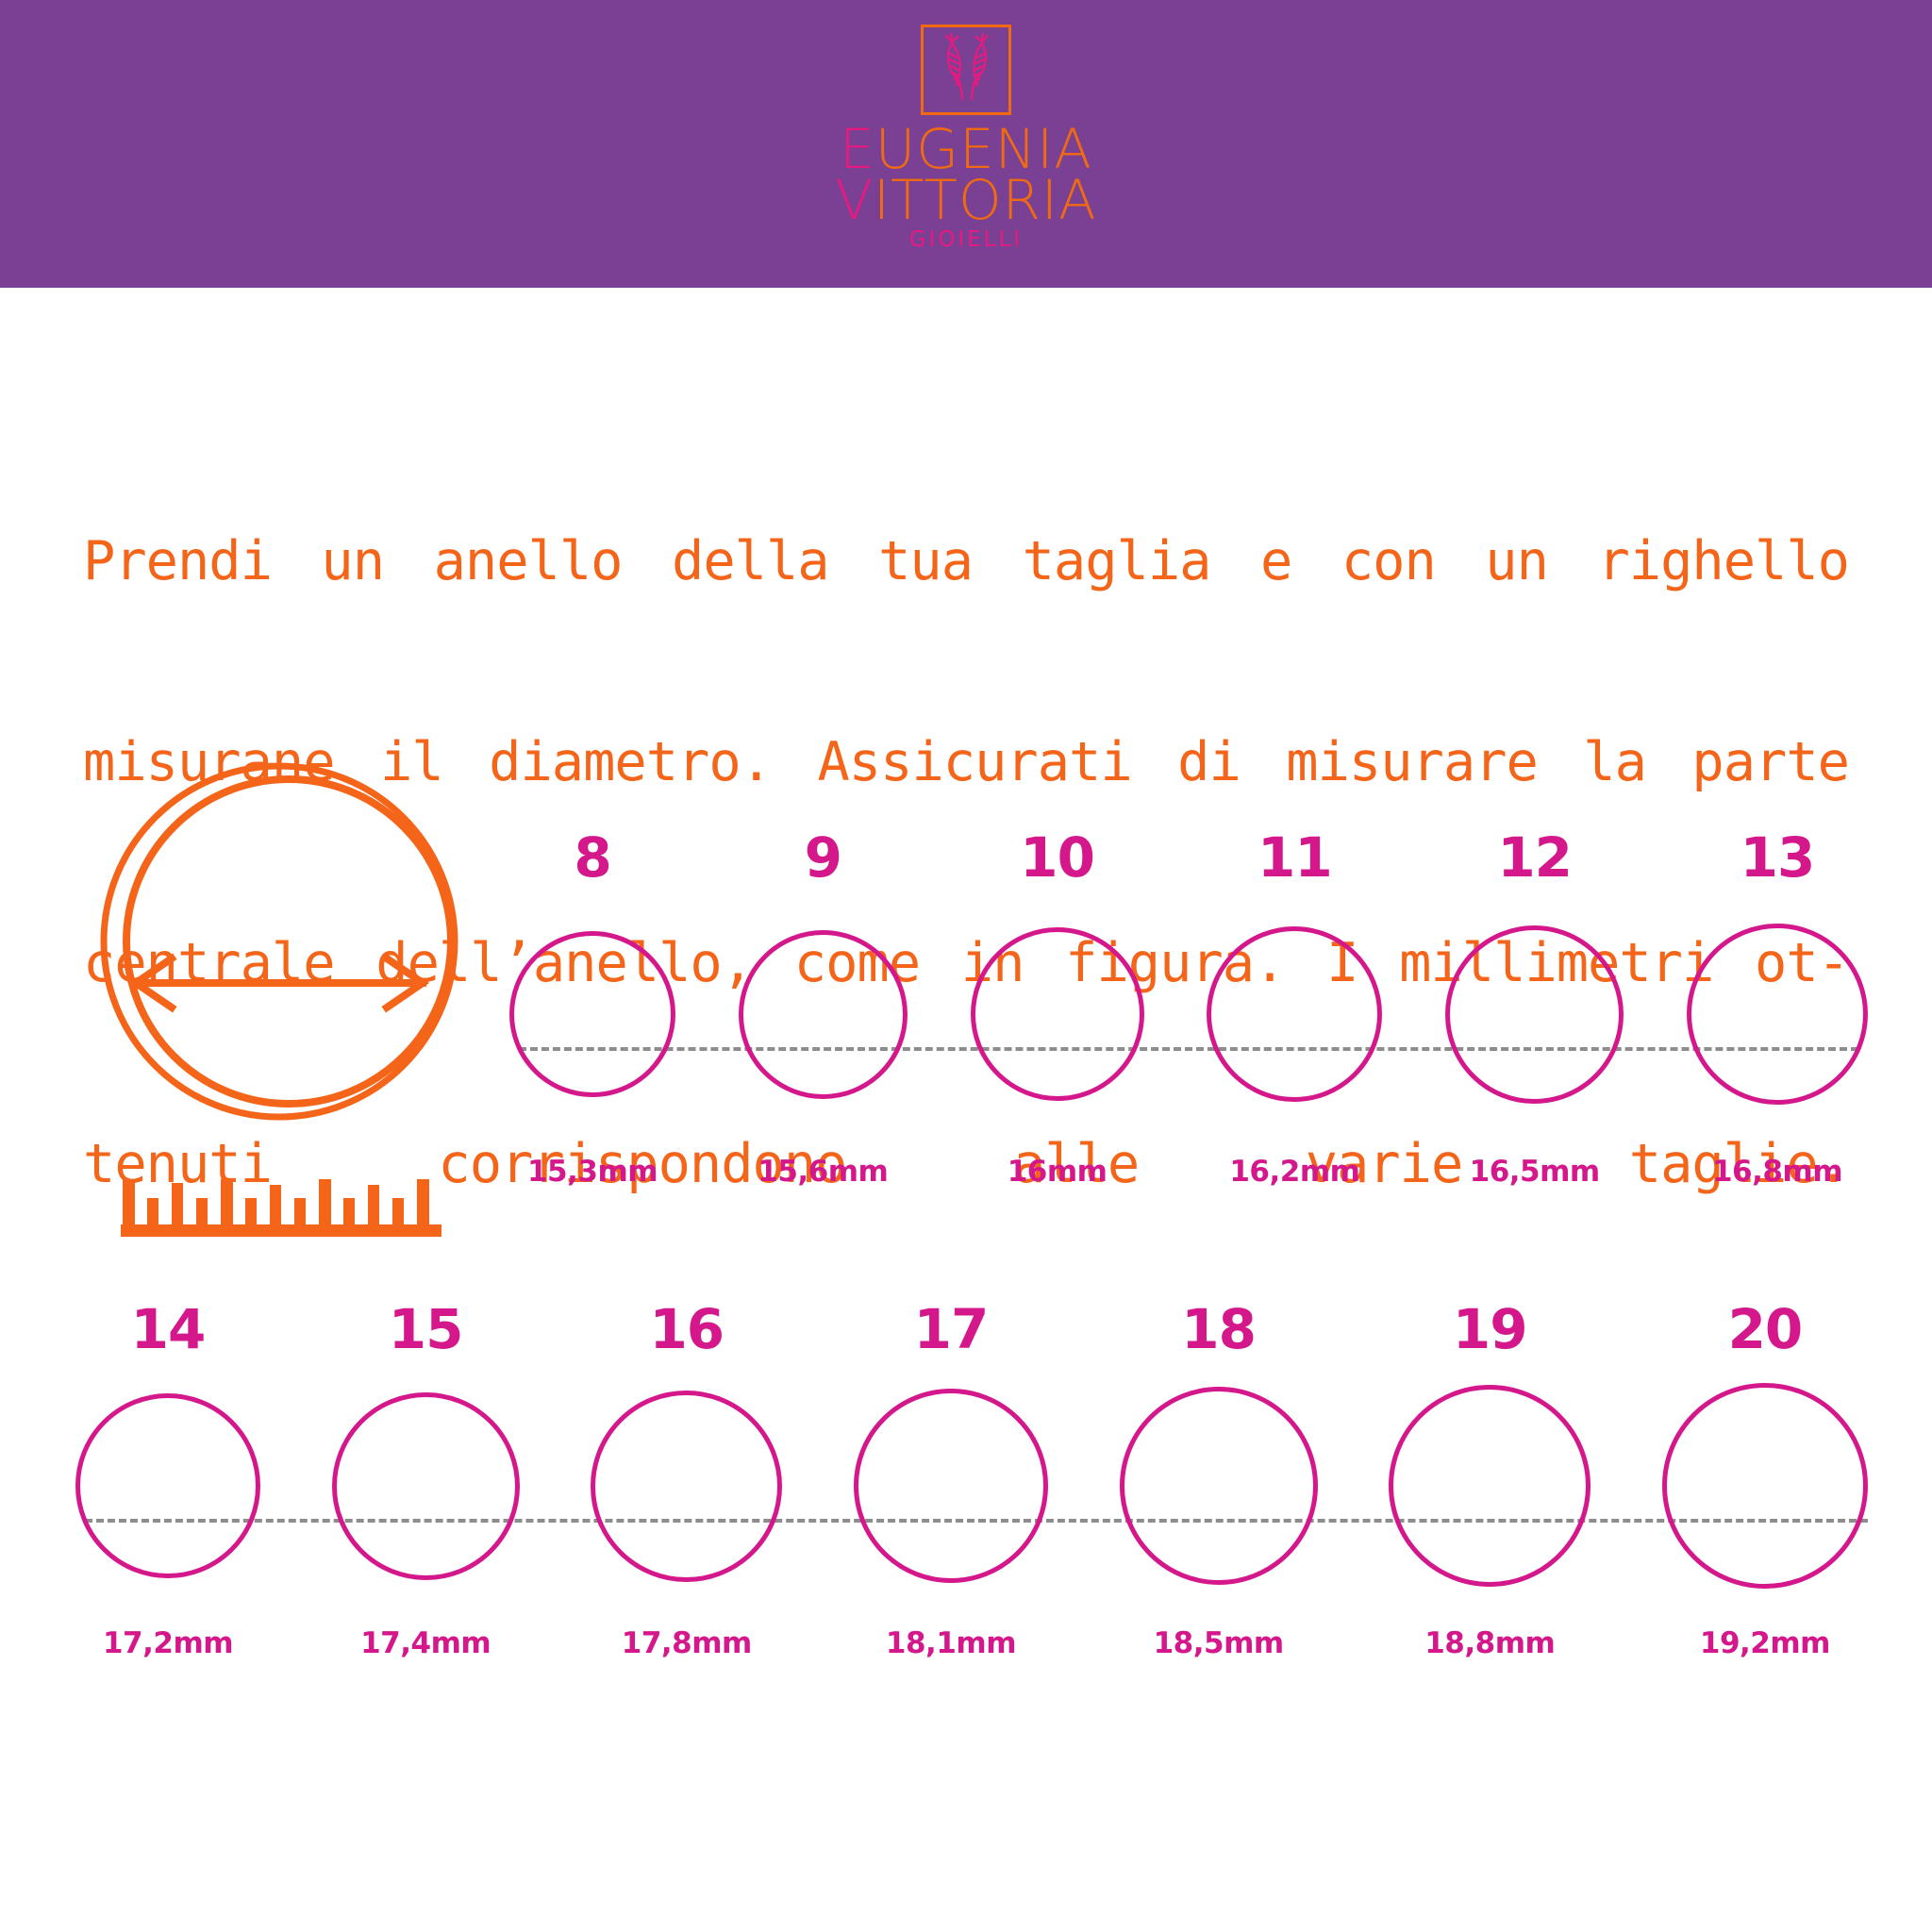 The height and width of the screenshot is (1932, 1932). What do you see at coordinates (986, 199) in the screenshot?
I see `brand-name-line-2-rest: ITTORIA` at bounding box center [986, 199].